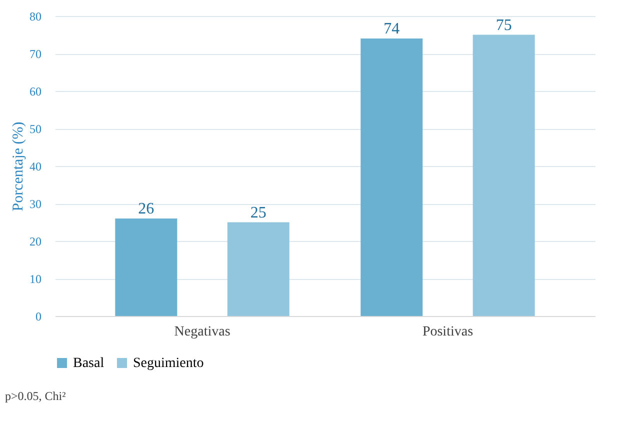  I want to click on y-tick-label: 30, so click(36, 204).